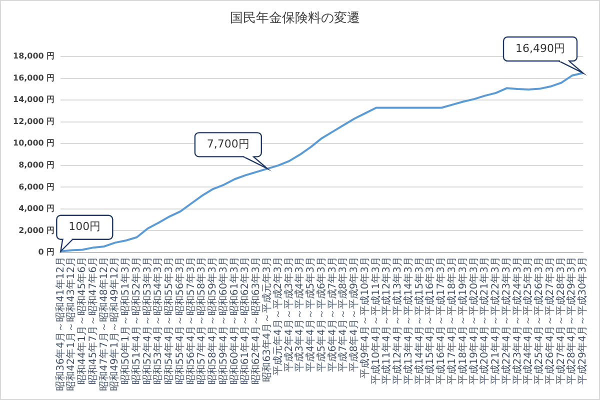  Describe the element at coordinates (267, 319) in the screenshot. I see `x-tick-label: 昭和63年4月～平成元年3月` at that location.